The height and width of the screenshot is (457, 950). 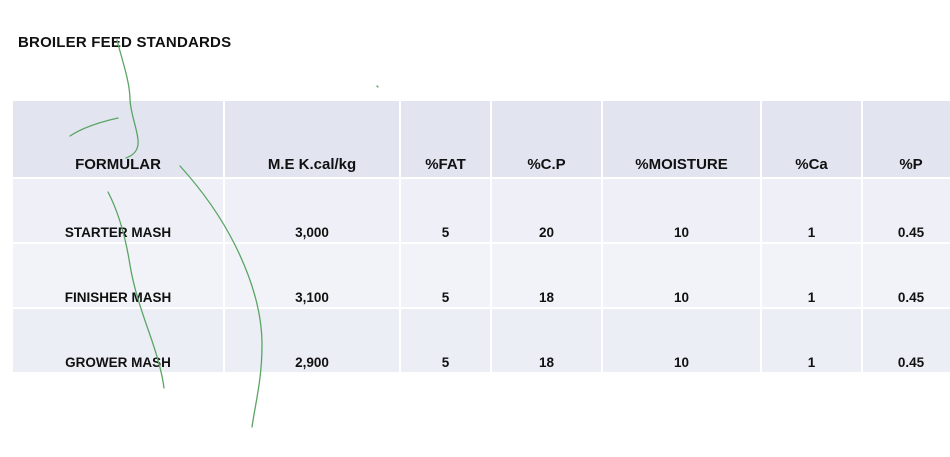 What do you see at coordinates (312, 139) in the screenshot?
I see `header-me-kcal: M.E K.cal/kg` at bounding box center [312, 139].